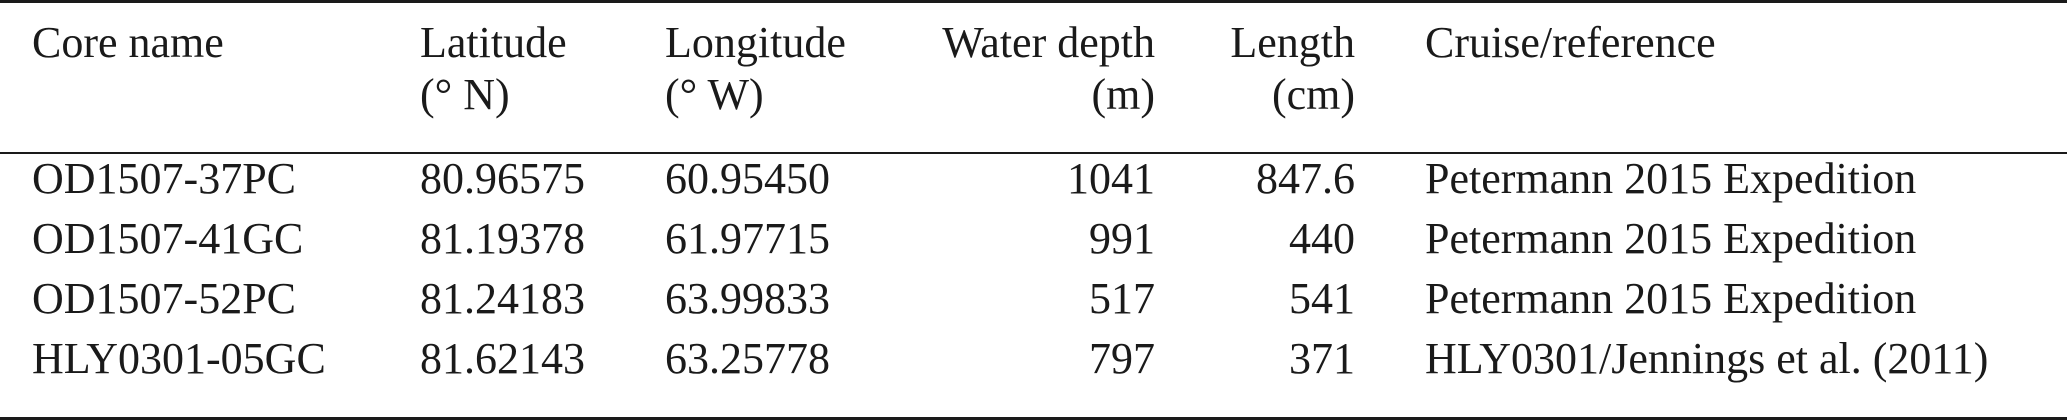 Image resolution: width=2067 pixels, height=420 pixels. Describe the element at coordinates (1671, 67) in the screenshot. I see `header-cruise-reference: Cruise/reference` at that location.